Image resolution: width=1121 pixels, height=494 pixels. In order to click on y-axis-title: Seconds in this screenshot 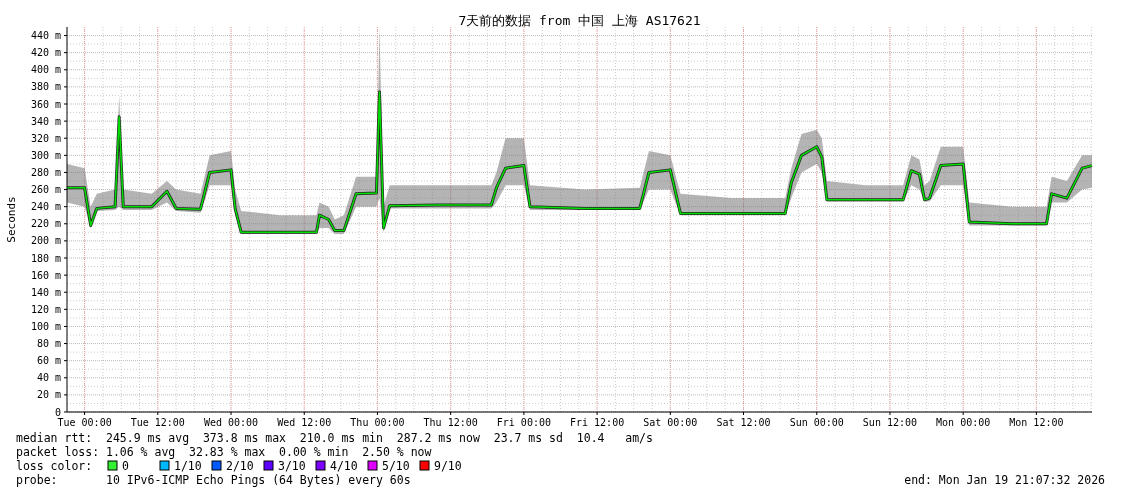, I will do `click(11, 219)`.